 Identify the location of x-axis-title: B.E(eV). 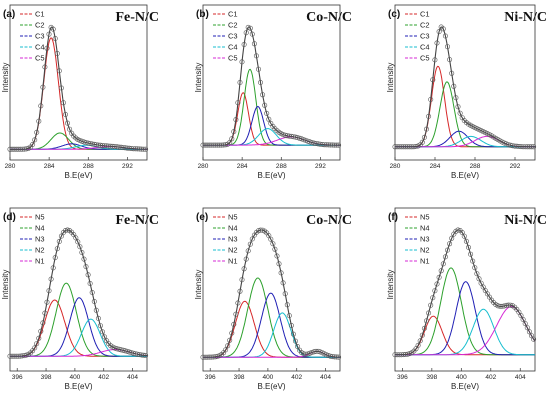
(465, 175).